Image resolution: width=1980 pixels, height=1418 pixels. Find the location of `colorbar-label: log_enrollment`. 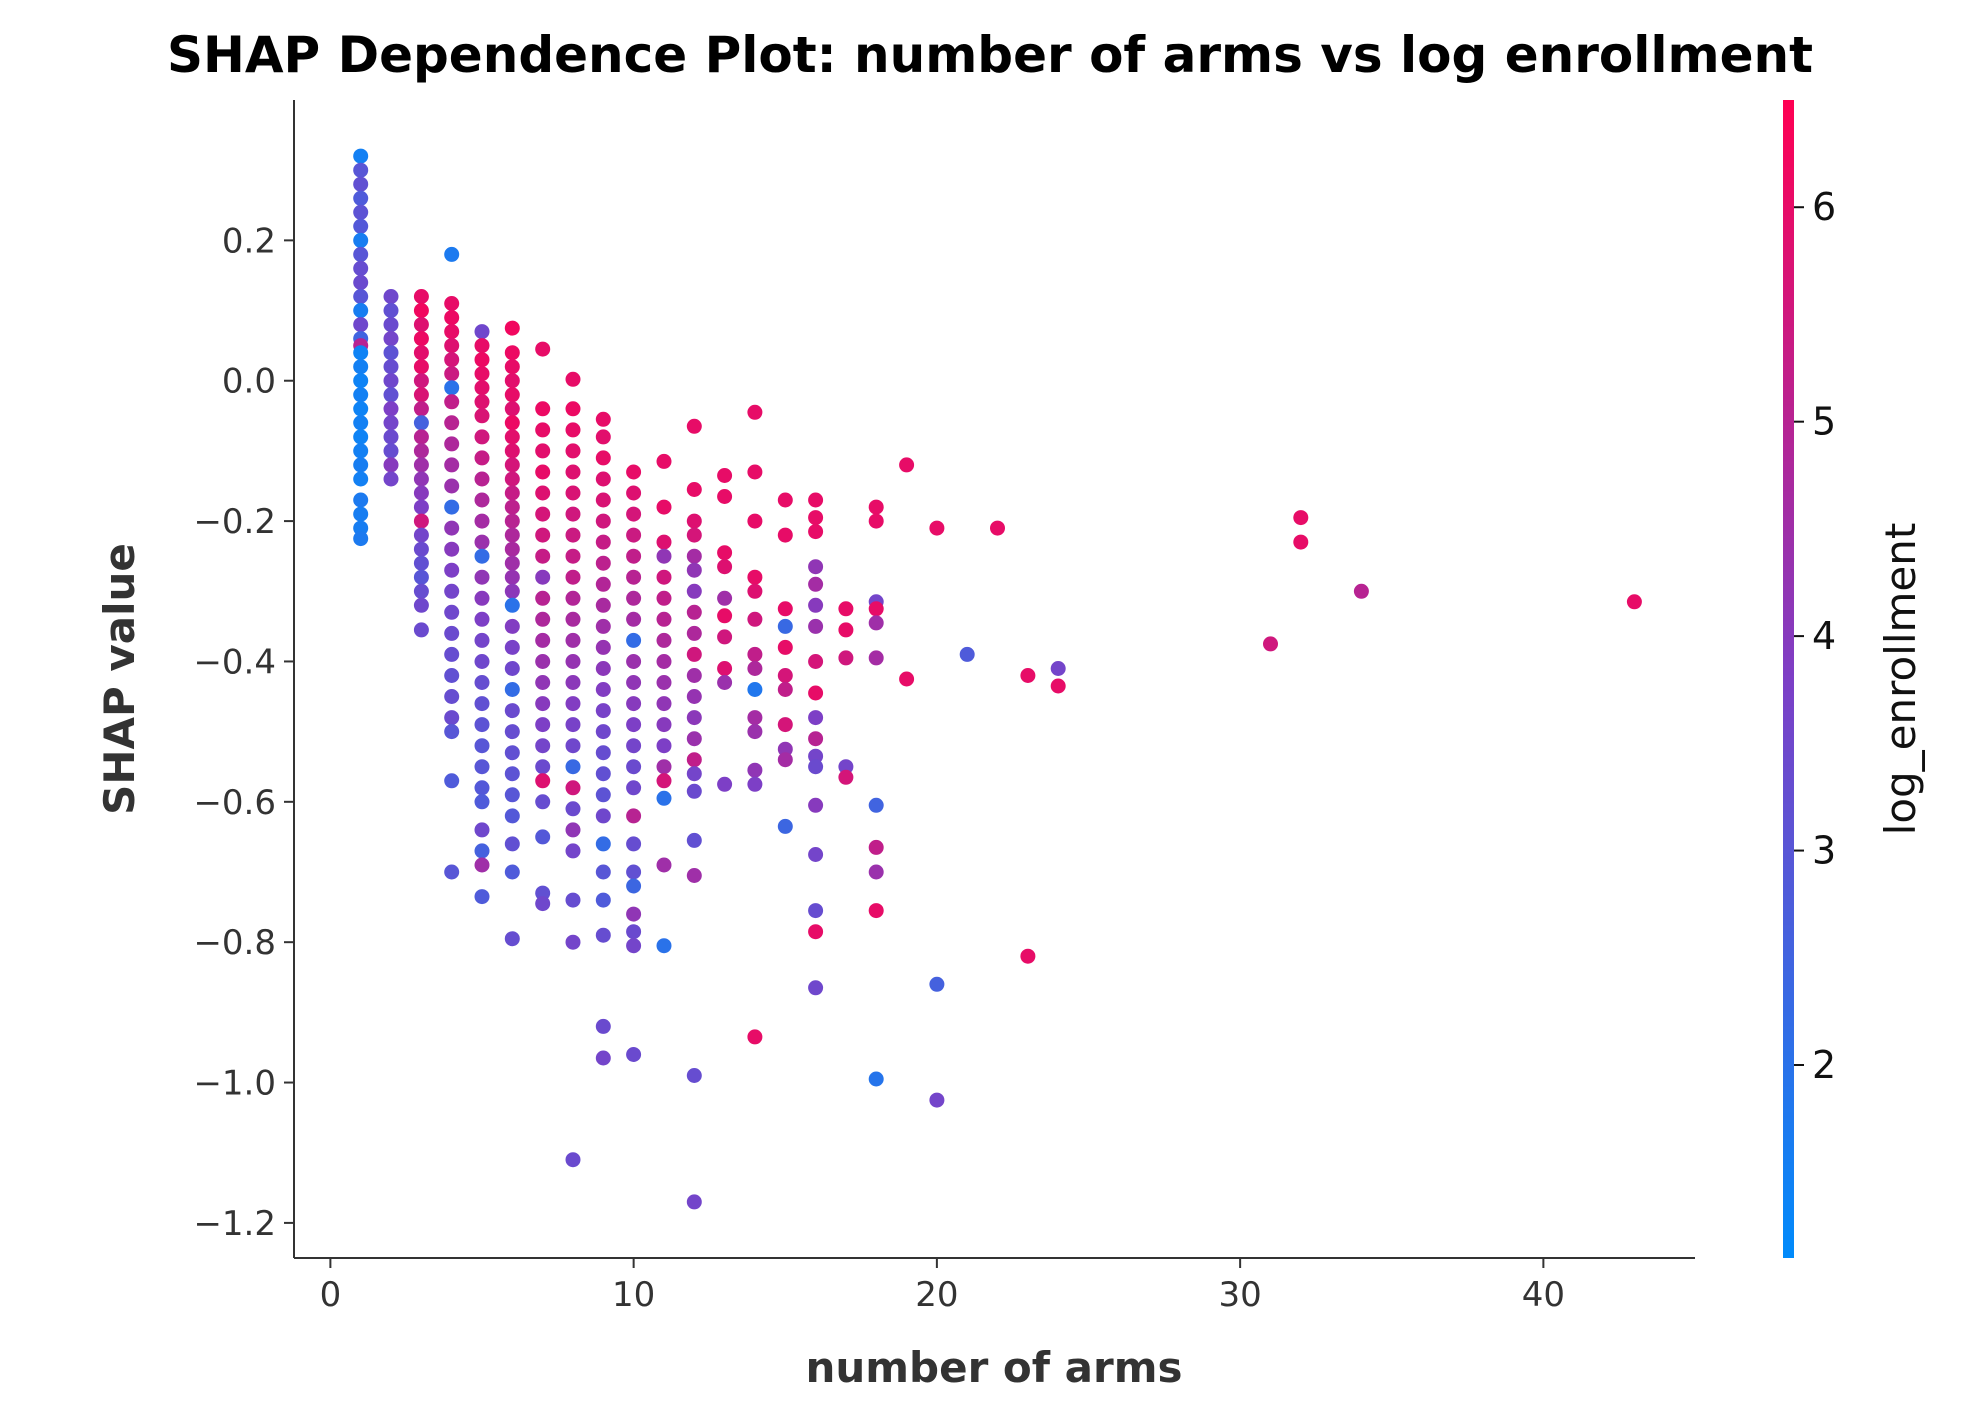

colorbar-label: log_enrollment is located at coordinates (1900, 679).